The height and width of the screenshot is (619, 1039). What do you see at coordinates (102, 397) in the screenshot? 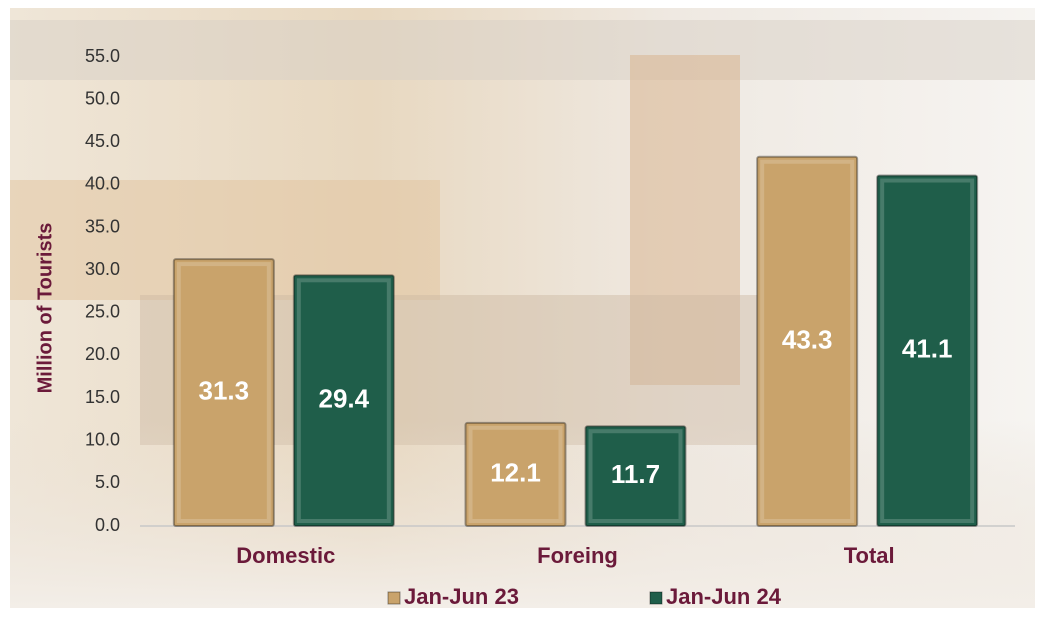
I see `y-tick-label: 15.0` at bounding box center [102, 397].